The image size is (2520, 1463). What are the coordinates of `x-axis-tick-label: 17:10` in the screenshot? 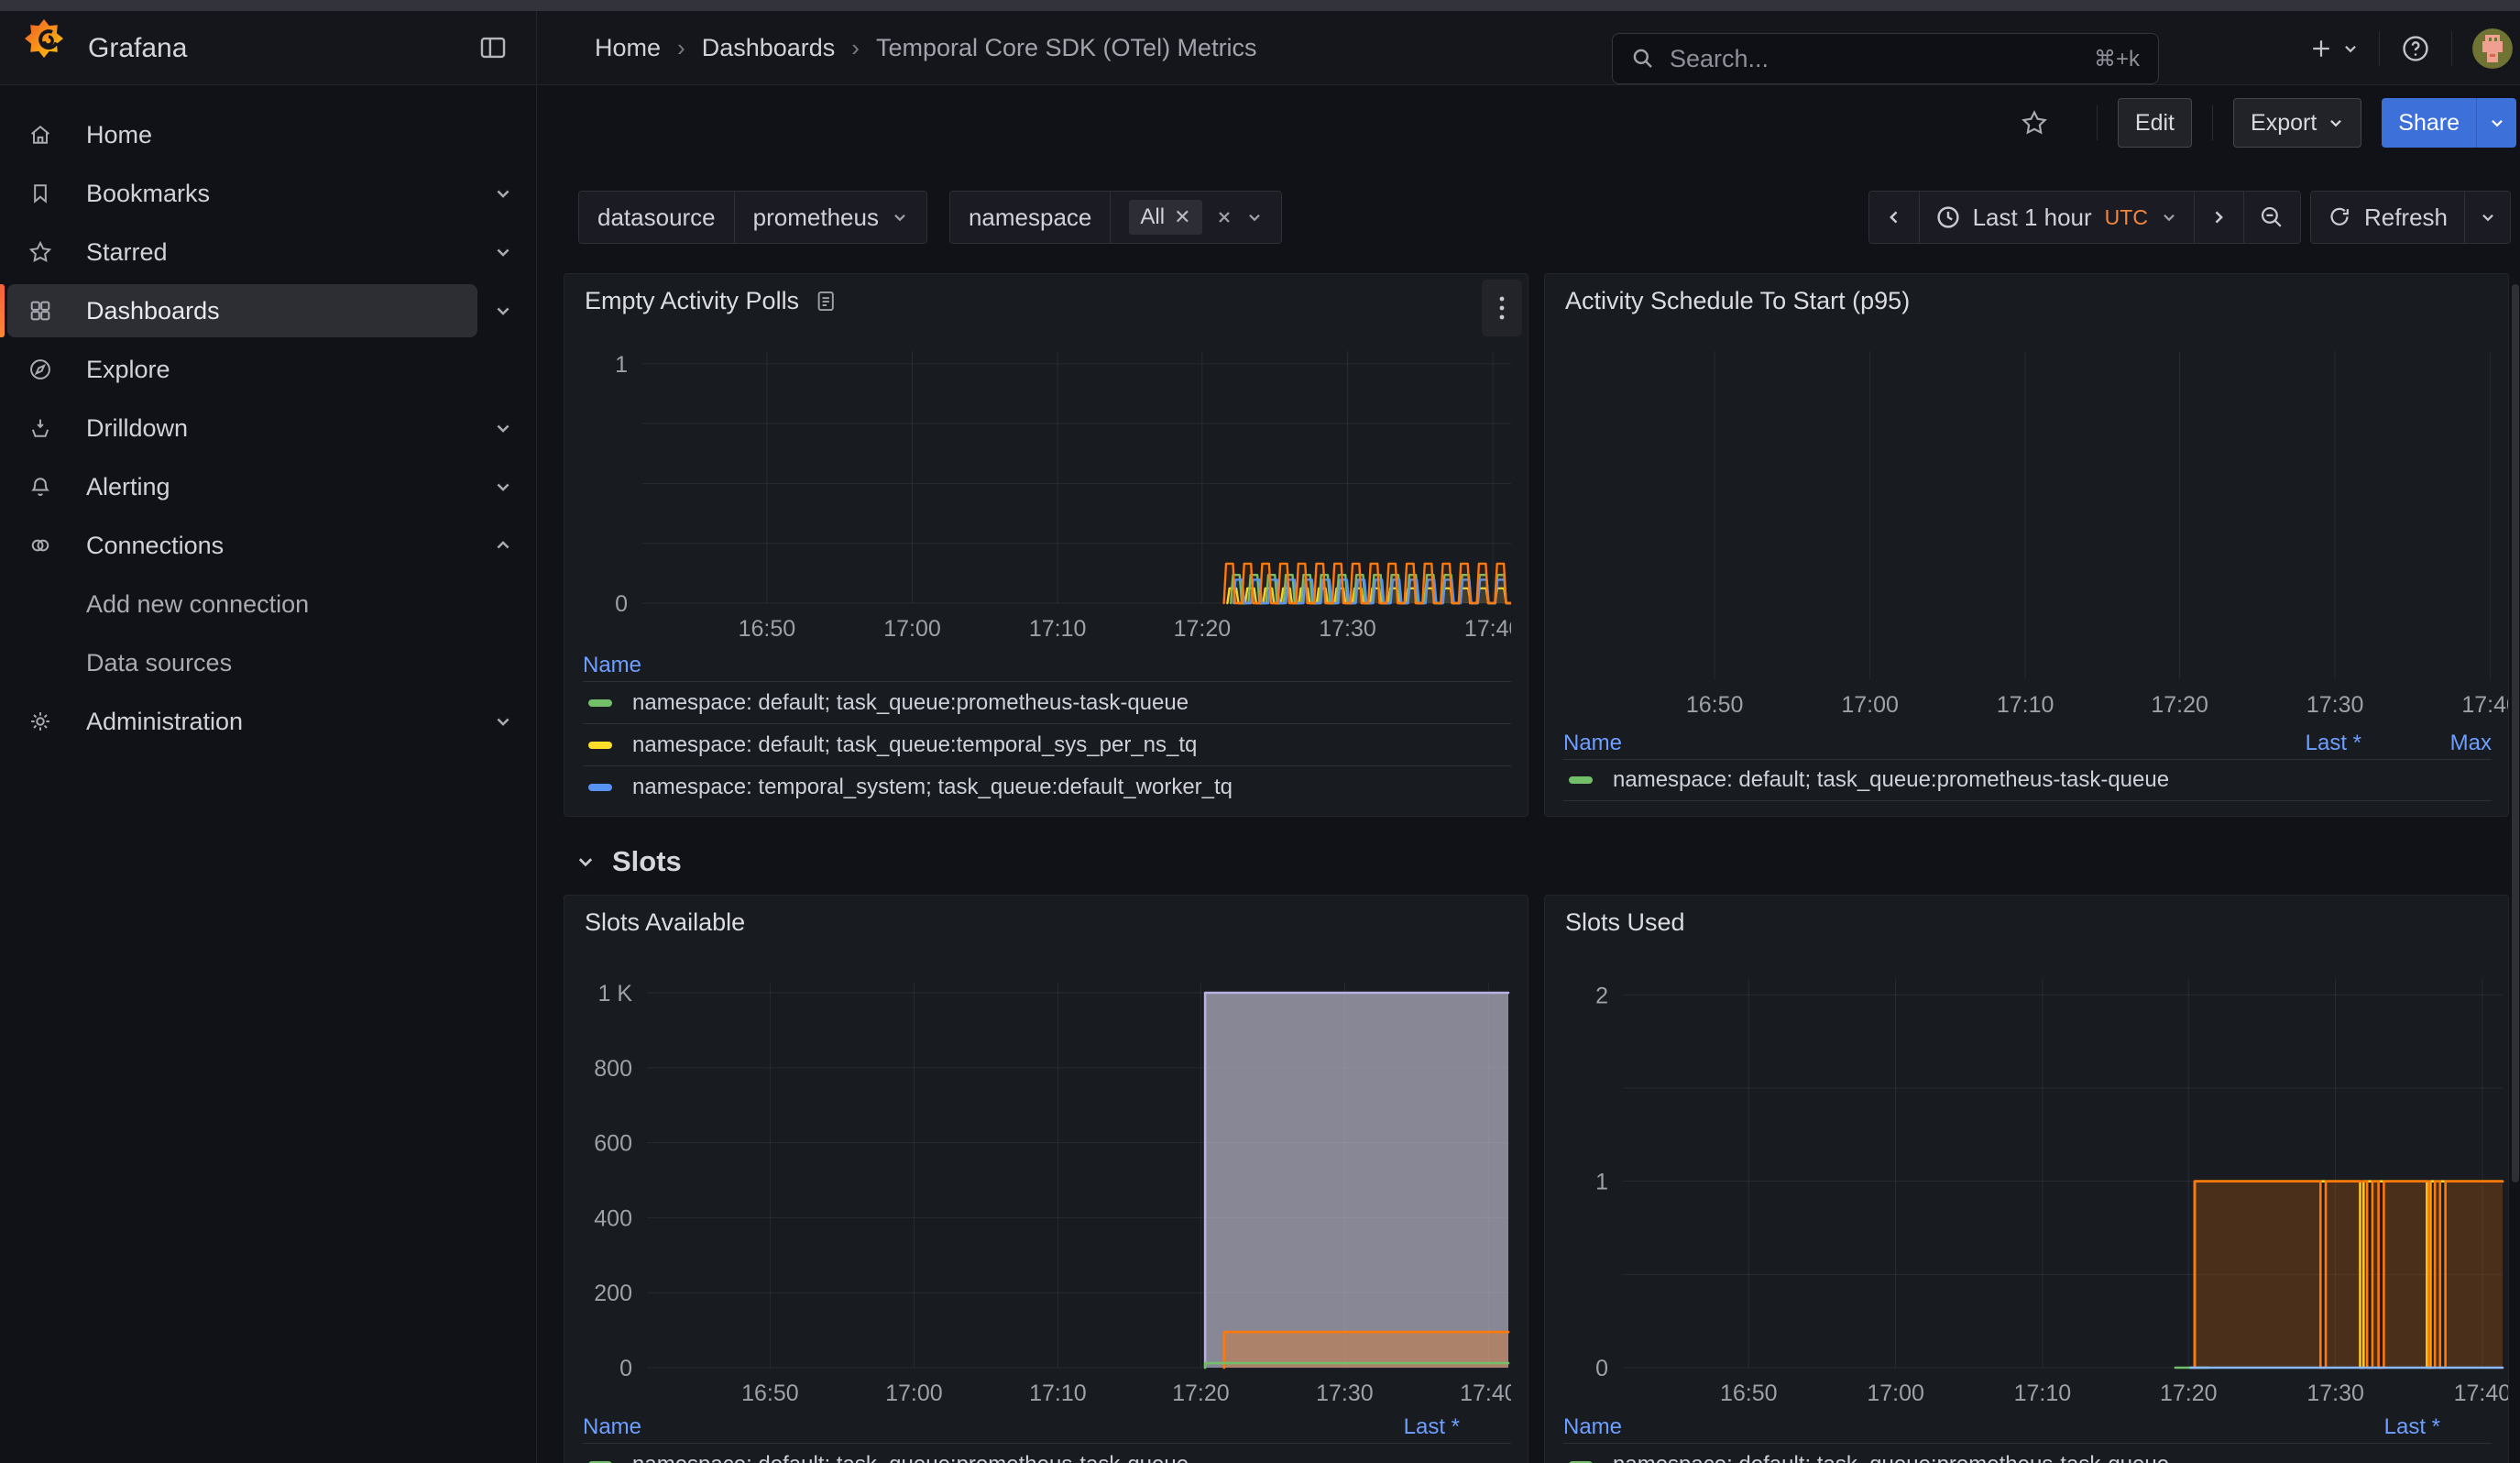 It's located at (2025, 705).